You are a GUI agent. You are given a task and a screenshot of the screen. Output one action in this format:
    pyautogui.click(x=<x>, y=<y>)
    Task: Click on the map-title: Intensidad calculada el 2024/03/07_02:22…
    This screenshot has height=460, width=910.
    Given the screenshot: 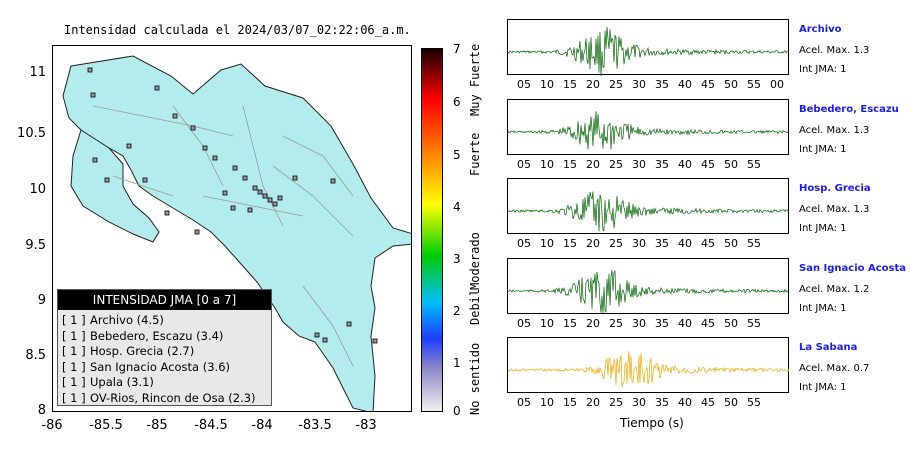 What is the action you would take?
    pyautogui.click(x=237, y=30)
    